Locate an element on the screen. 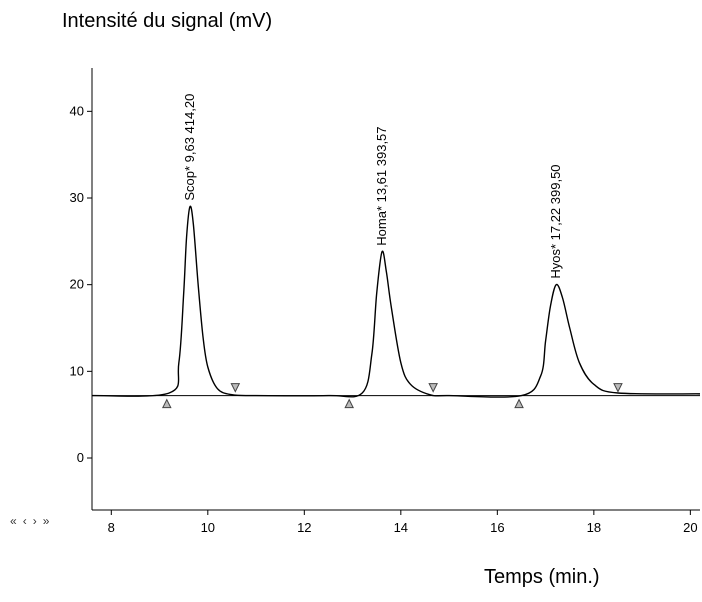 Image resolution: width=702 pixels, height=602 pixels. x-tick-label: 8 is located at coordinates (111, 527).